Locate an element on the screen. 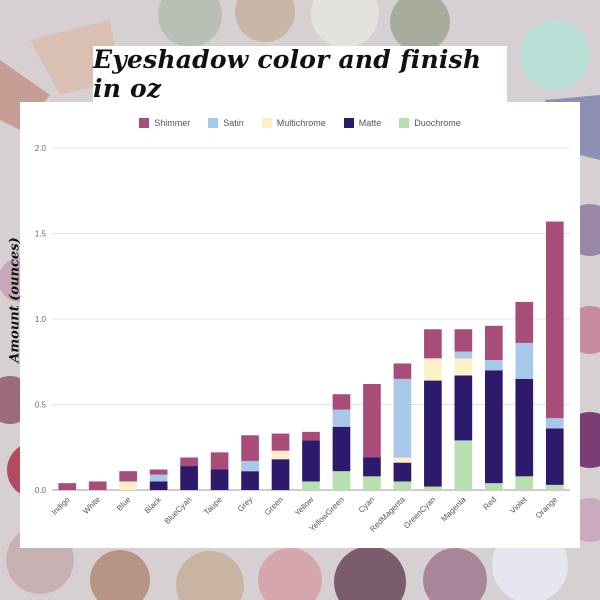 The height and width of the screenshot is (600, 600). legend-item-multichrome: Multichrome is located at coordinates (293, 123).